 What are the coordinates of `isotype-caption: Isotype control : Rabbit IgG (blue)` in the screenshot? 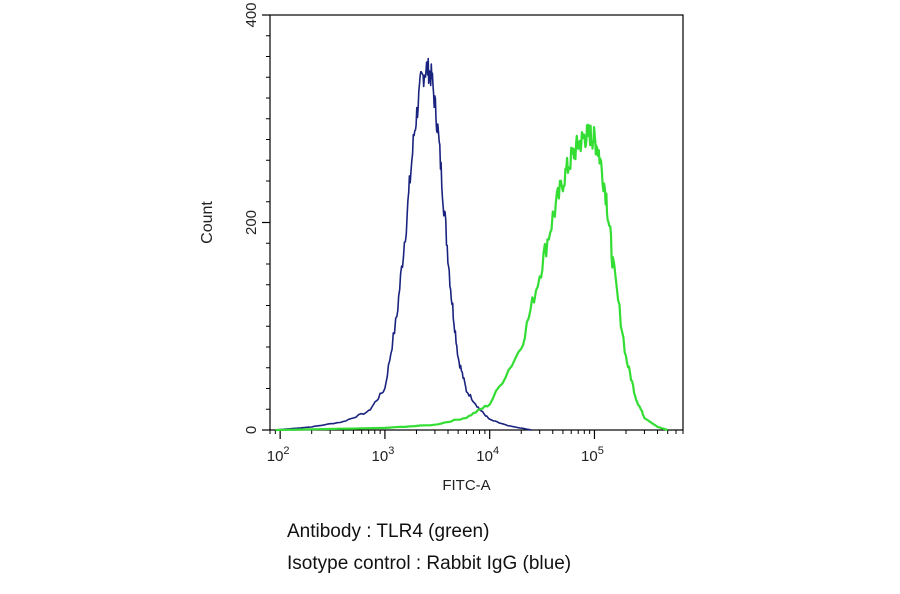 It's located at (429, 563).